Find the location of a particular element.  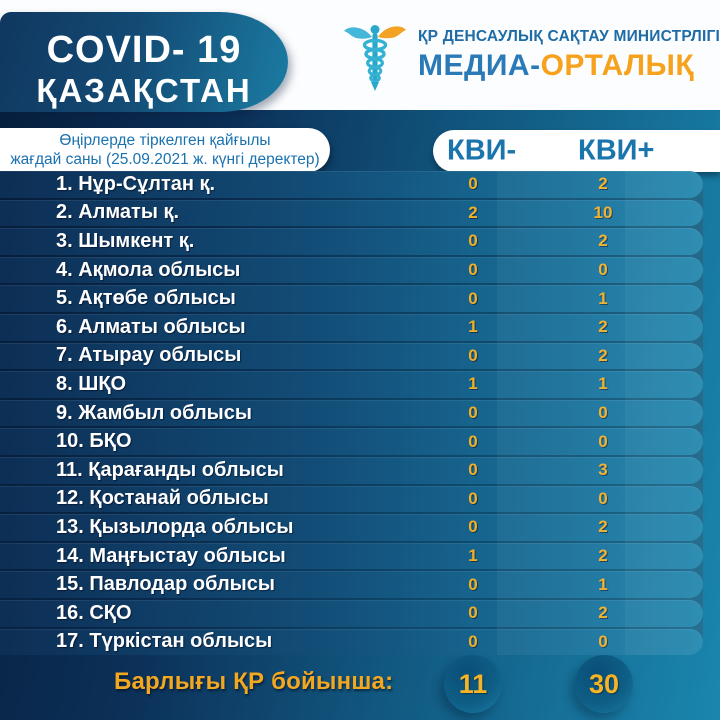

region-name: 12. Қостанай облысы is located at coordinates (162, 498).